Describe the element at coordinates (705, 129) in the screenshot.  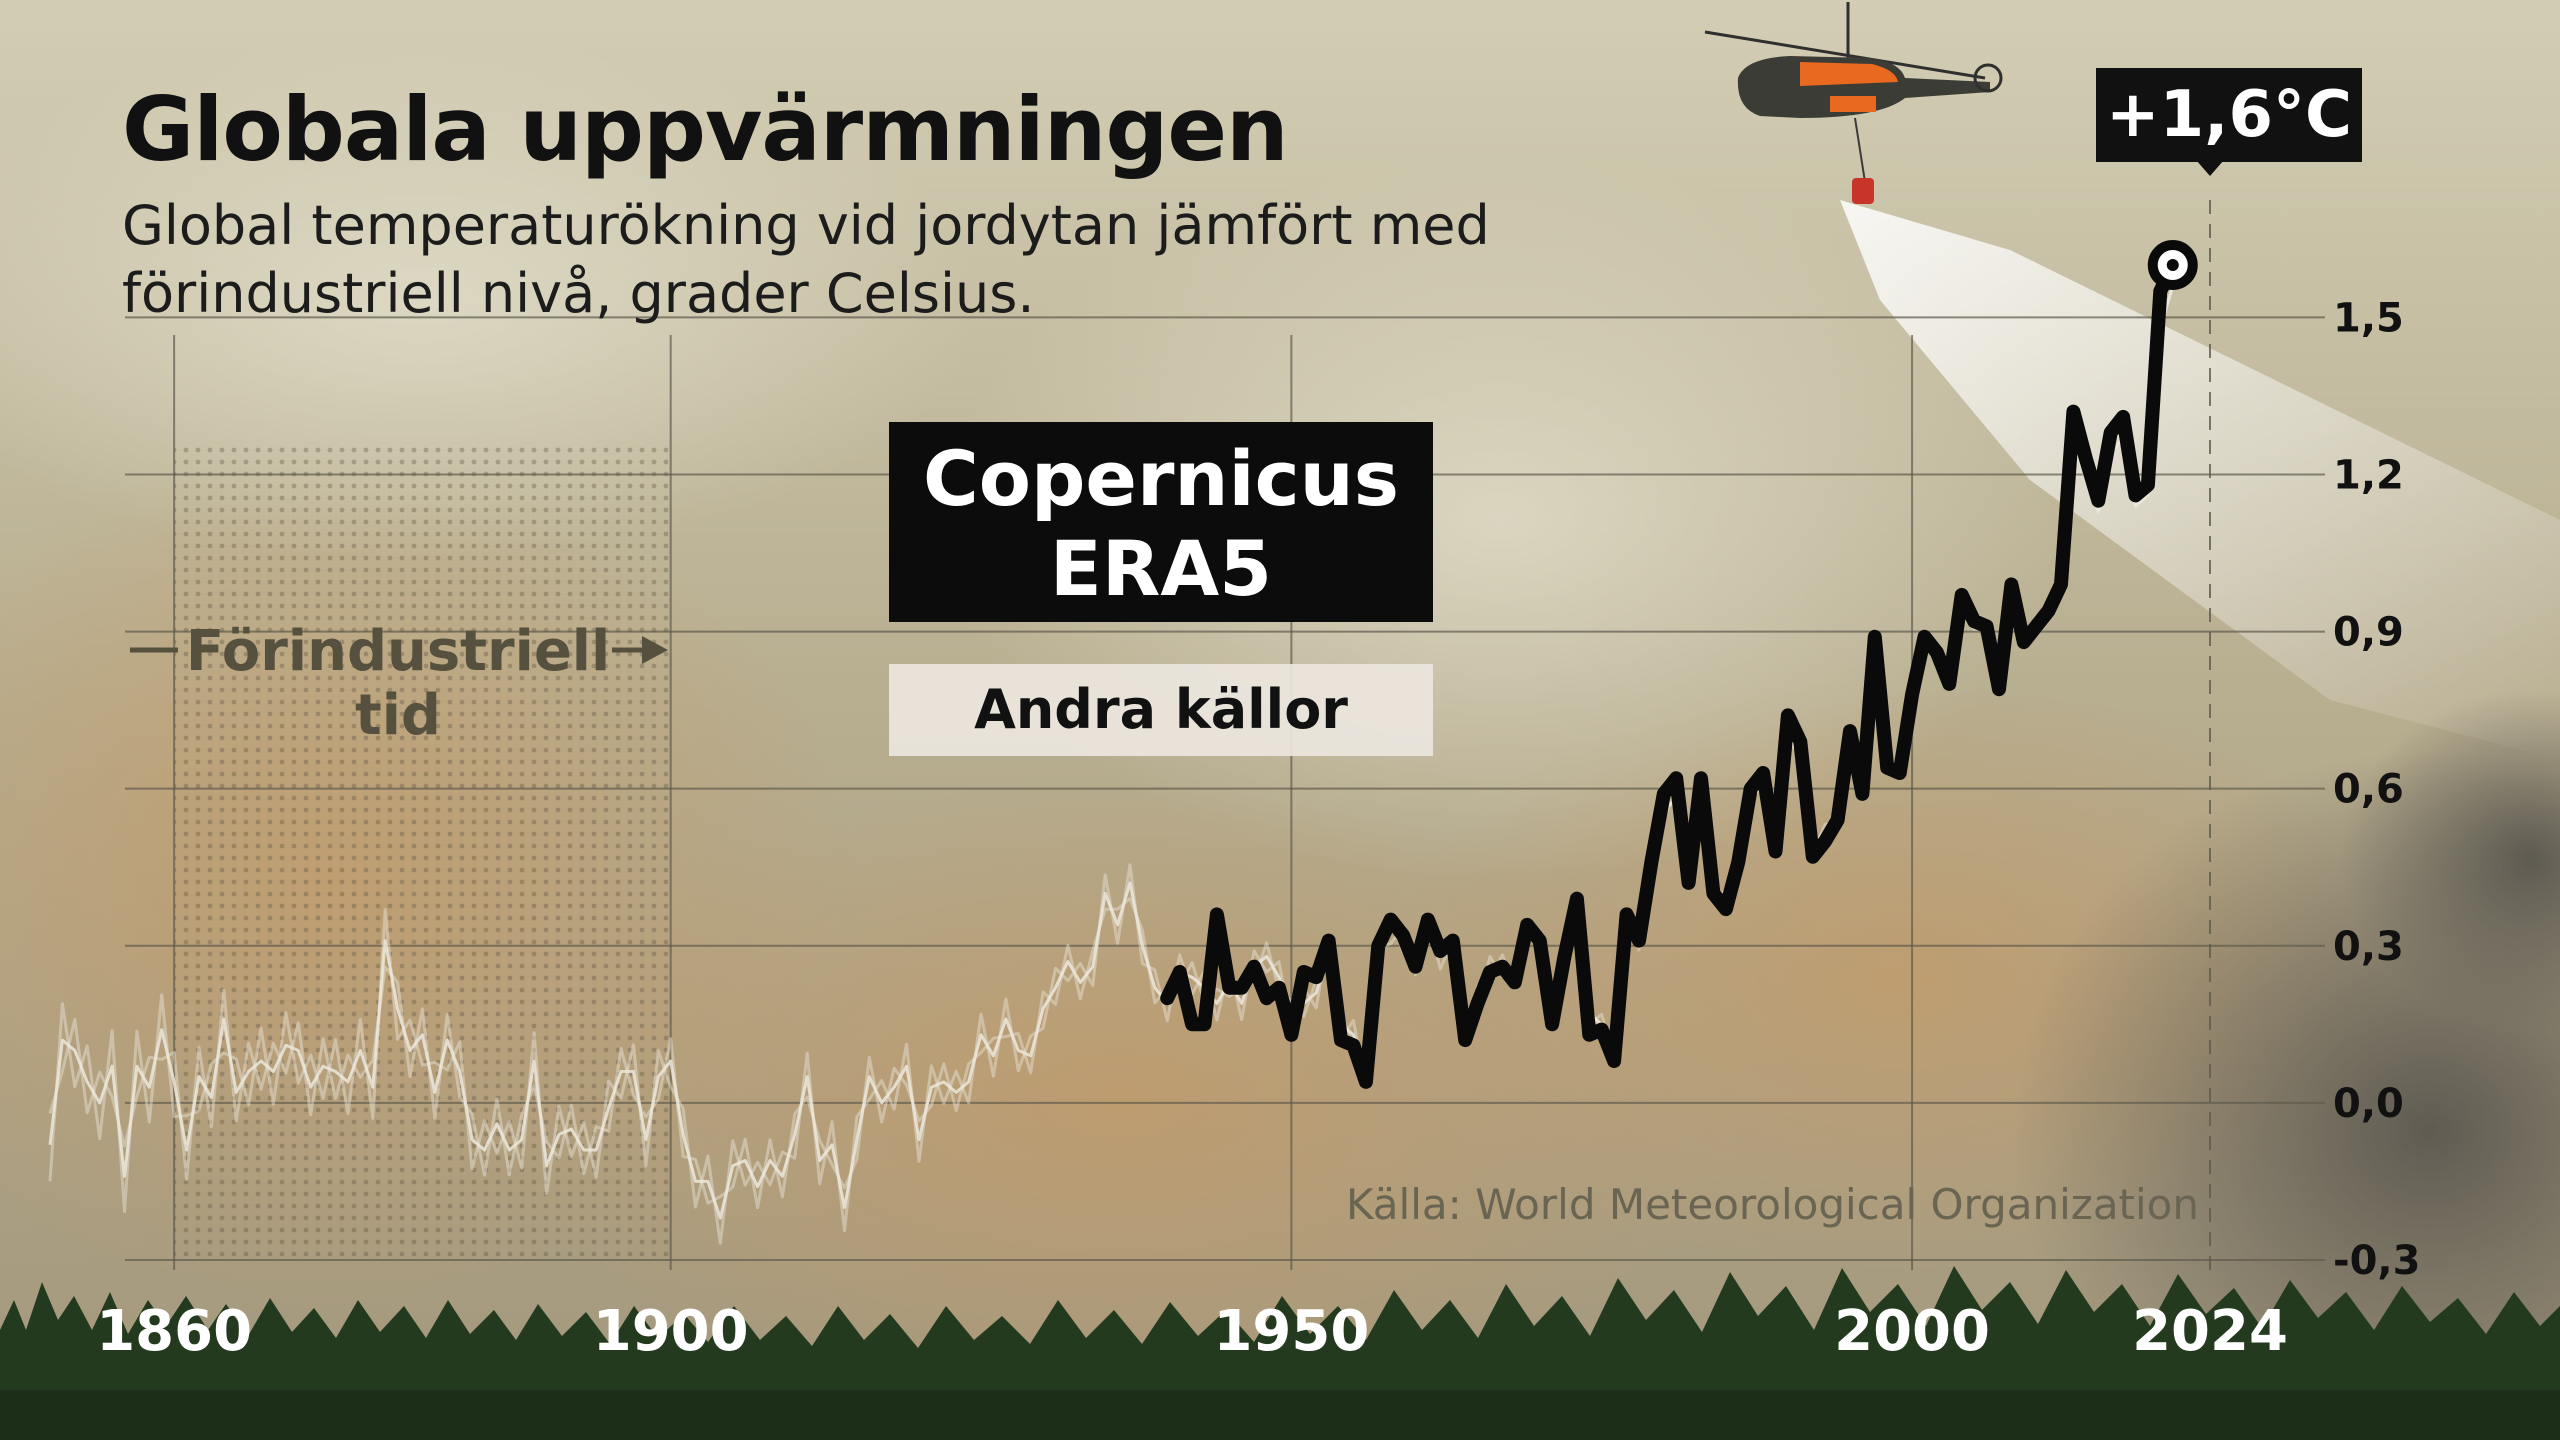
I see `chart-title: Globala uppvärmningen` at that location.